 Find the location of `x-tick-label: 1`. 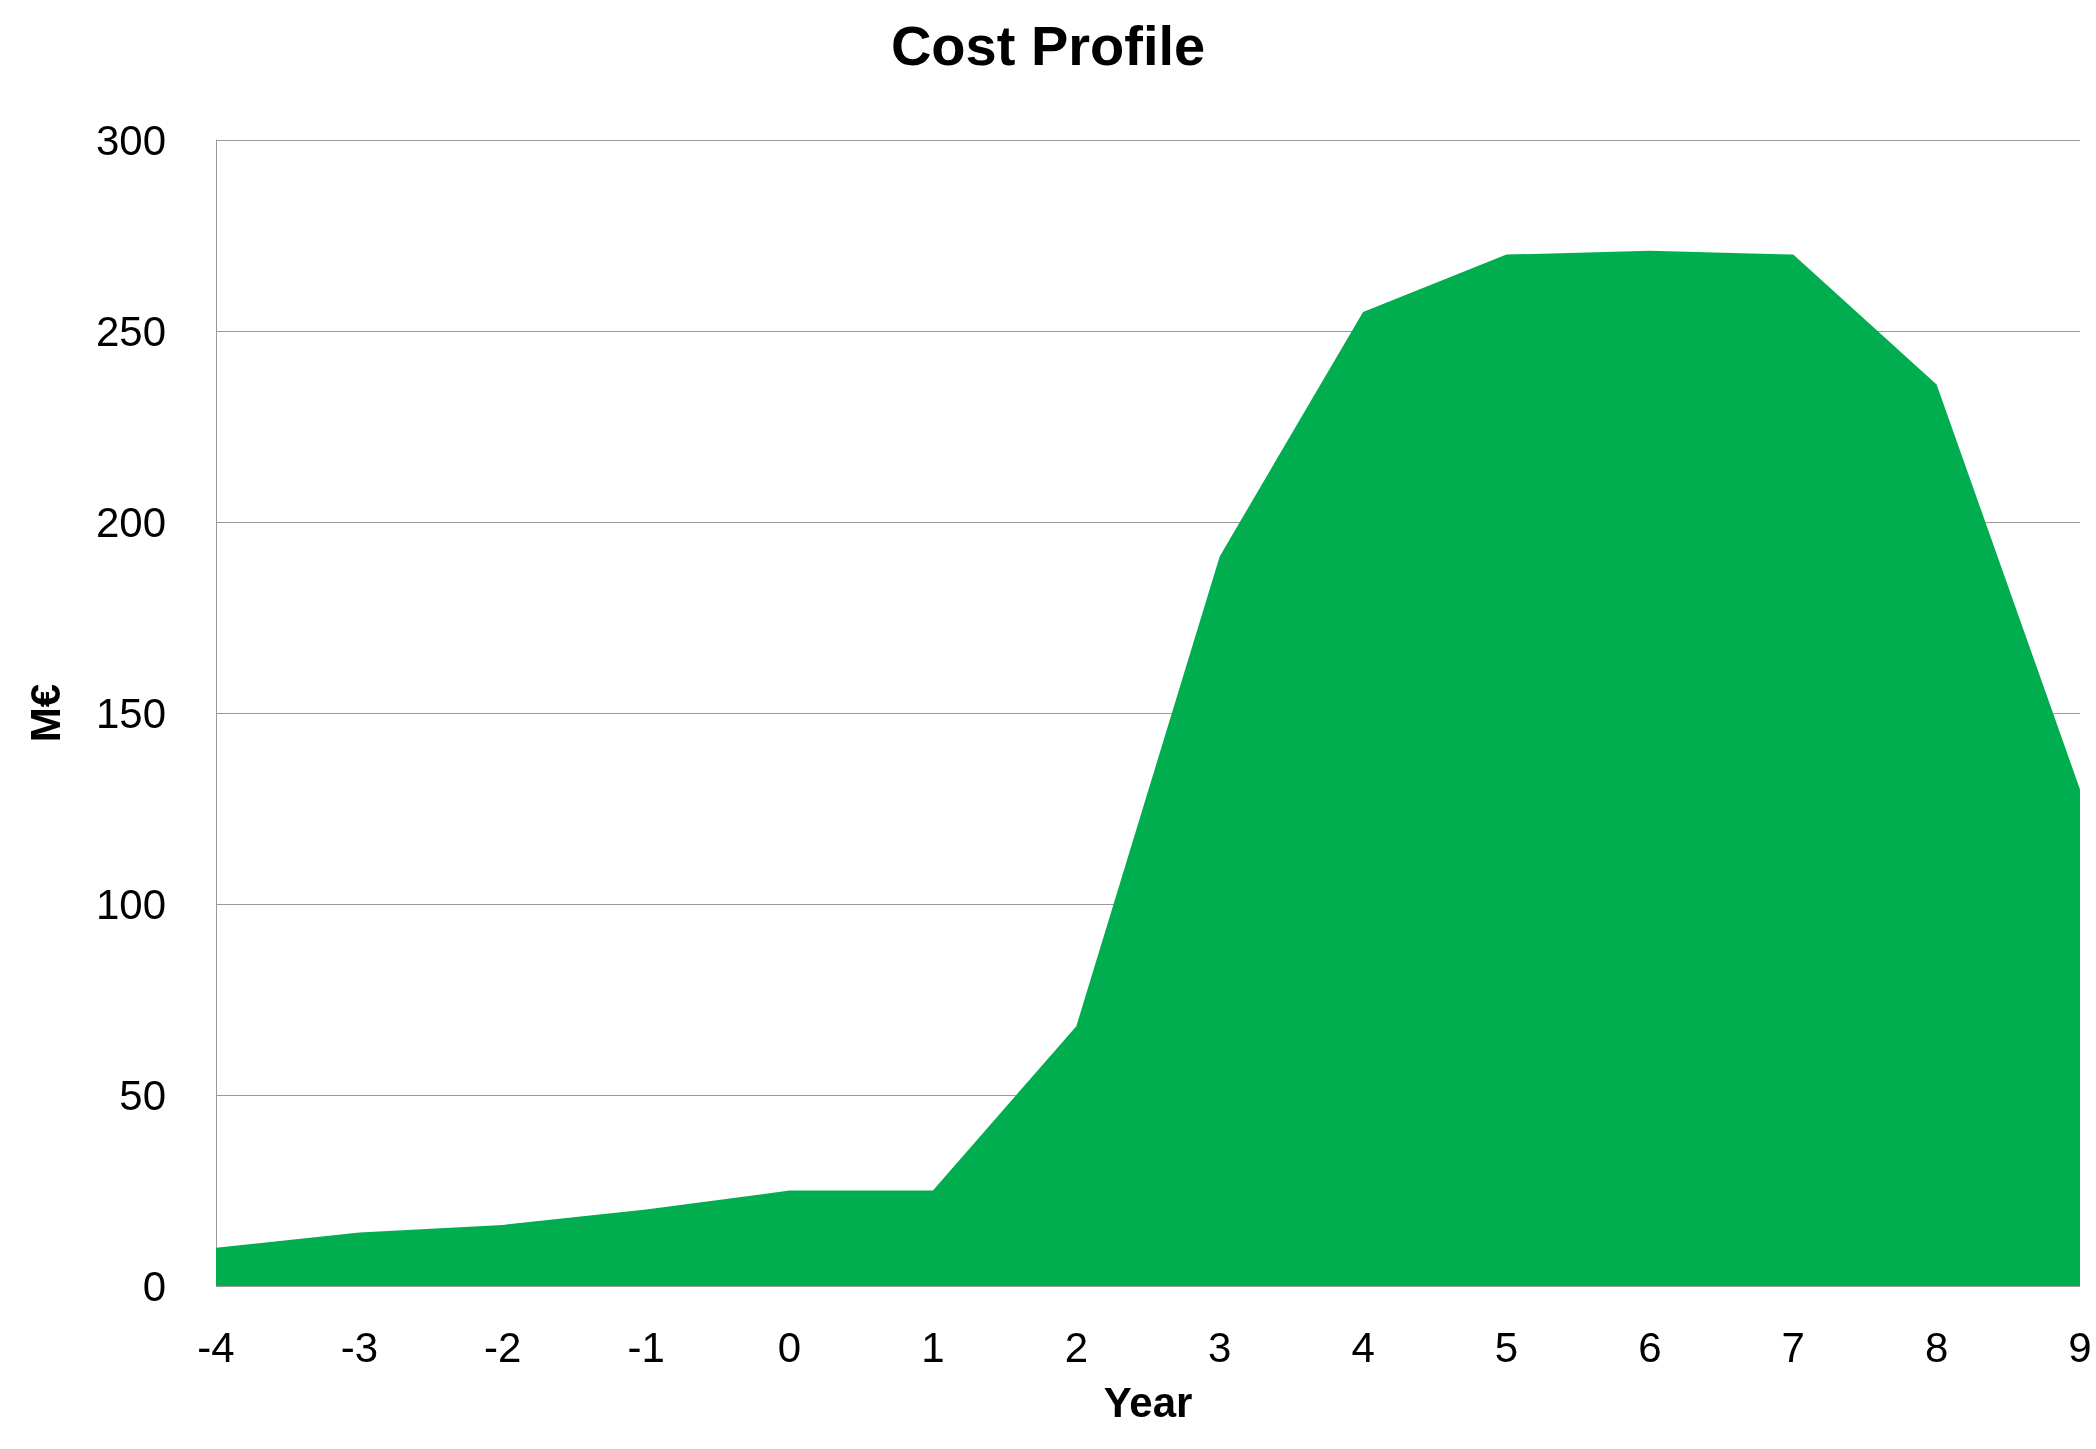

x-tick-label: 1 is located at coordinates (933, 1347).